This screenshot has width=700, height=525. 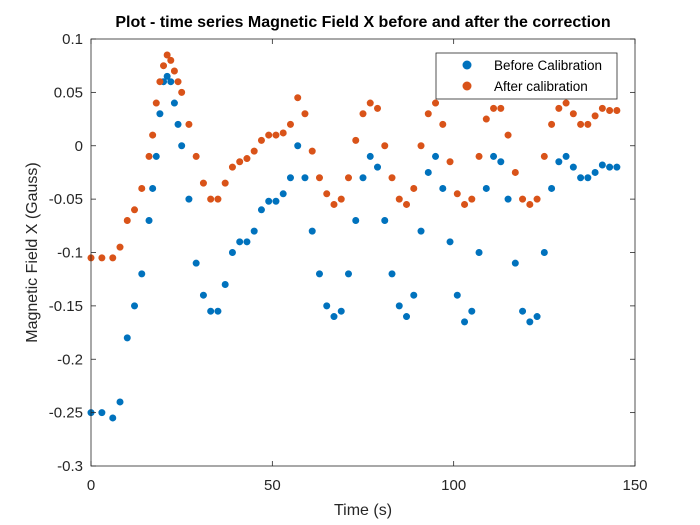 What do you see at coordinates (634, 485) in the screenshot?
I see `x-tick-label: 150` at bounding box center [634, 485].